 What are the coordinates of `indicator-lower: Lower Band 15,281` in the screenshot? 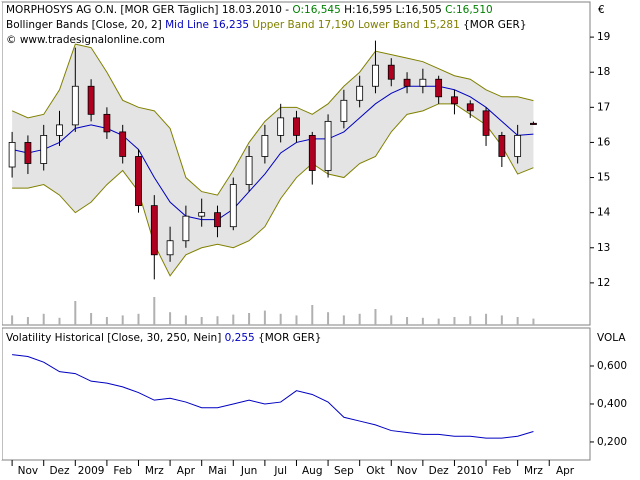 It's located at (409, 25).